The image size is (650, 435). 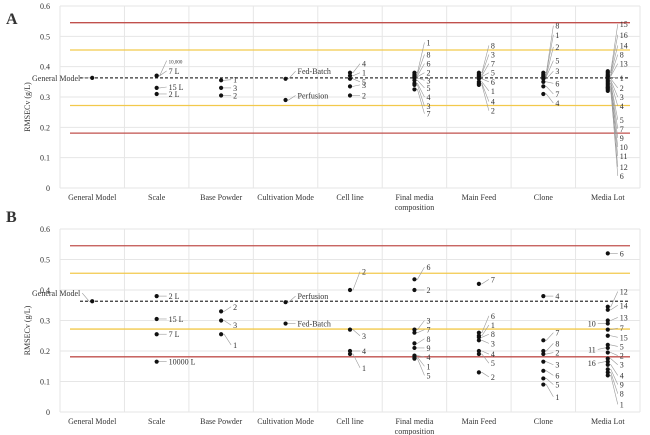 What do you see at coordinates (544, 421) in the screenshot?
I see `x-category-label: Clone` at bounding box center [544, 421].